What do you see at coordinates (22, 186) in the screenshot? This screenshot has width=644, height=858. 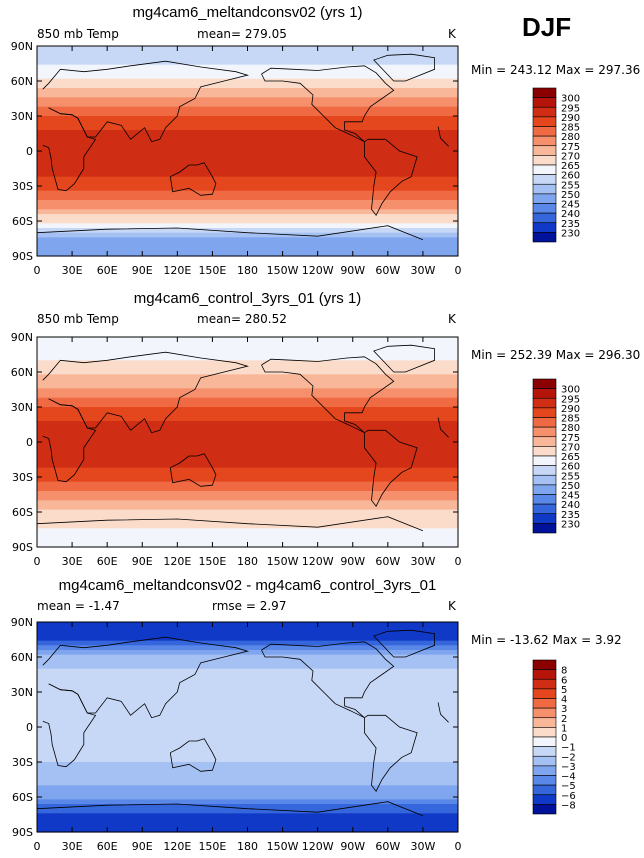 I see `y-tick-label: 30S` at bounding box center [22, 186].